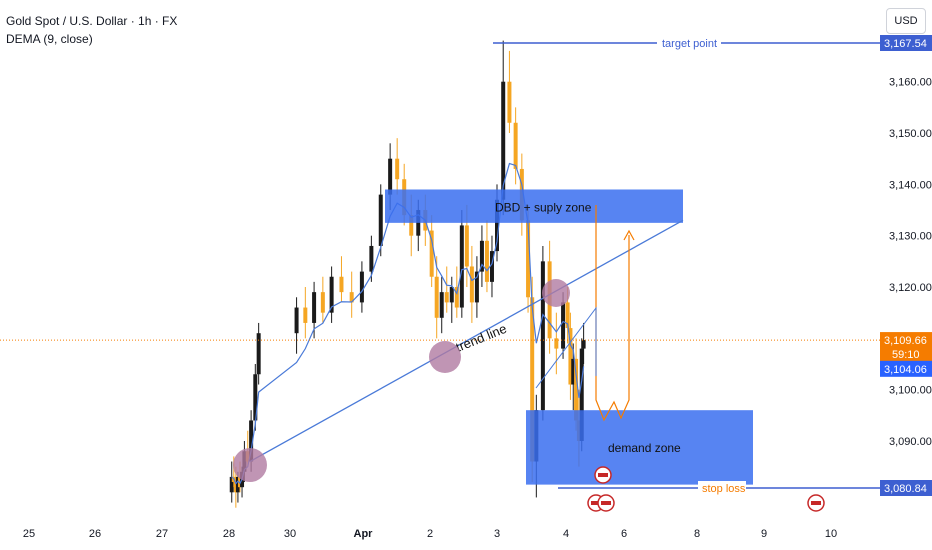 This screenshot has width=932, height=550. I want to click on target-price-tag: 3,167.54, so click(905, 44).